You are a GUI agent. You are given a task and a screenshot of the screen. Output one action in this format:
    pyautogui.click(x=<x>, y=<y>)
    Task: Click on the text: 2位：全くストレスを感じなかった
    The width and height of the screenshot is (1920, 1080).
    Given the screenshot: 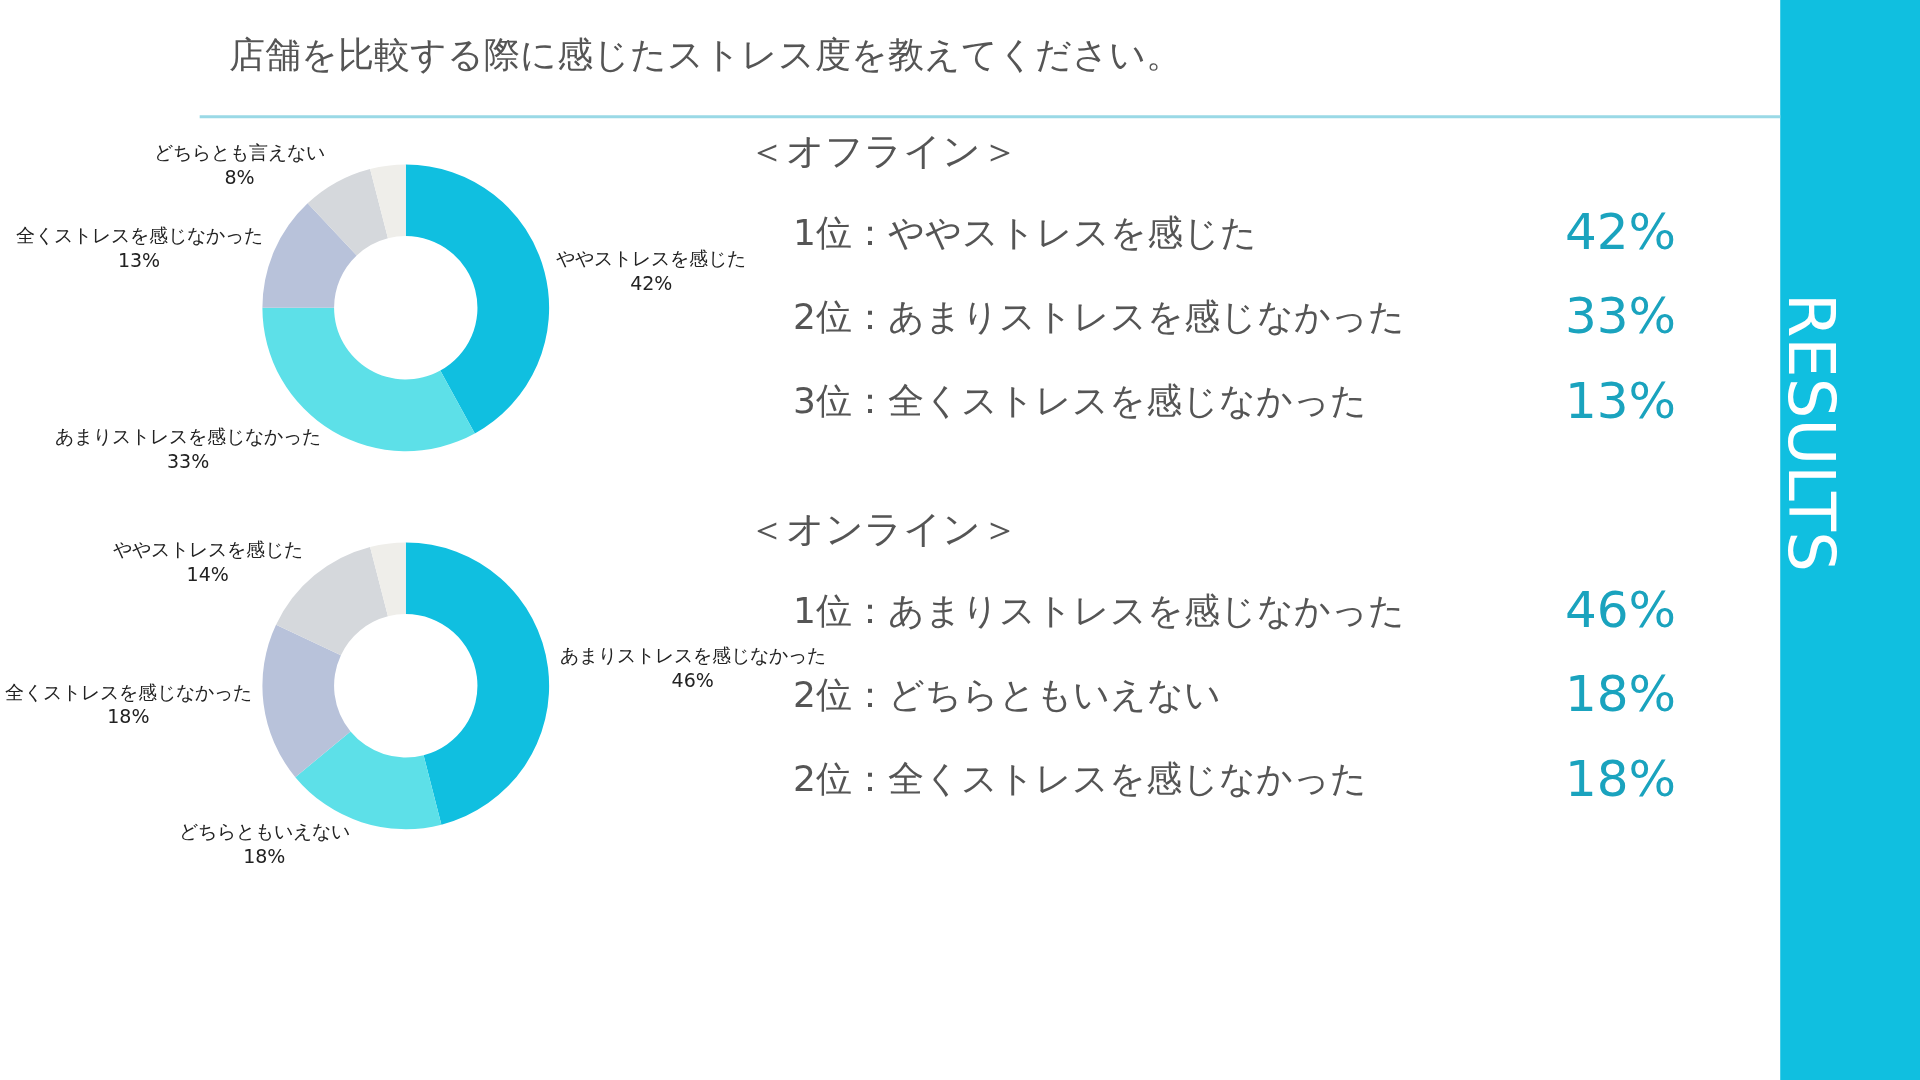 What is the action you would take?
    pyautogui.click(x=1080, y=778)
    